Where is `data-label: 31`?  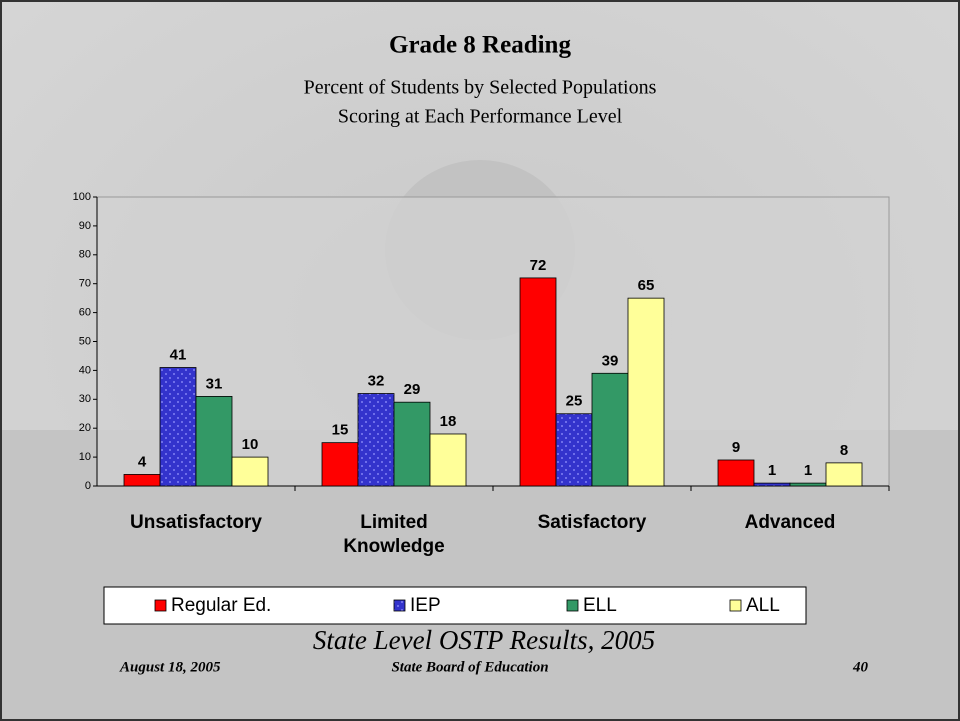 data-label: 31 is located at coordinates (214, 383).